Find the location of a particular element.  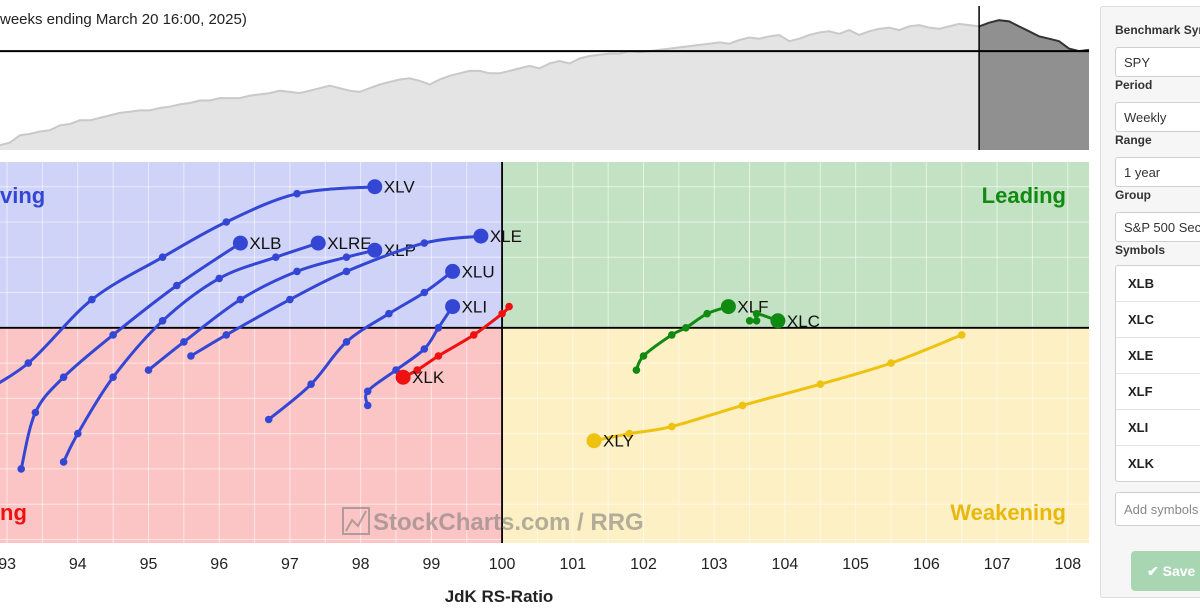

tail-head-xlk is located at coordinates (403, 377).